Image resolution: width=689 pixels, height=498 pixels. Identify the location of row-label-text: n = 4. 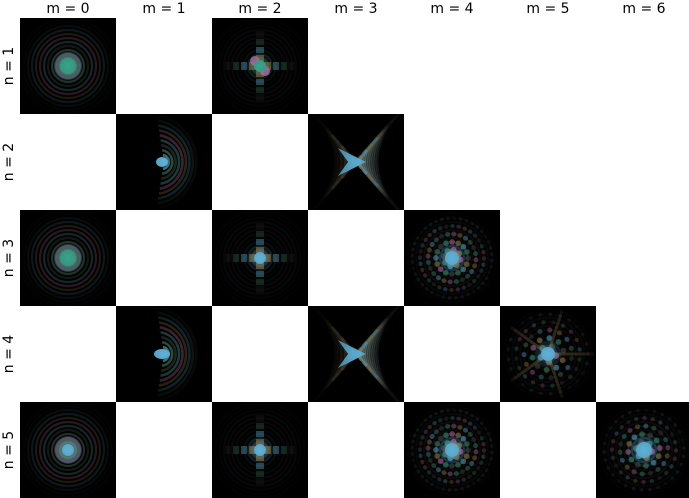
(9, 354).